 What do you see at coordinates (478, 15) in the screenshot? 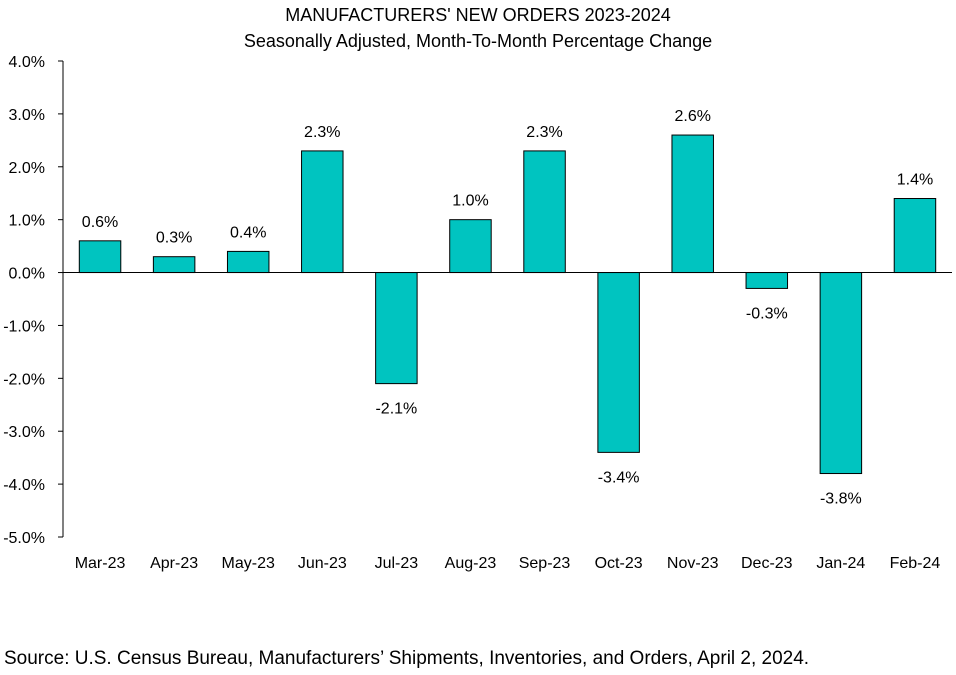
I see `chart-title: MANUFACTURERS' NEW ORDERS 2023-2024` at bounding box center [478, 15].